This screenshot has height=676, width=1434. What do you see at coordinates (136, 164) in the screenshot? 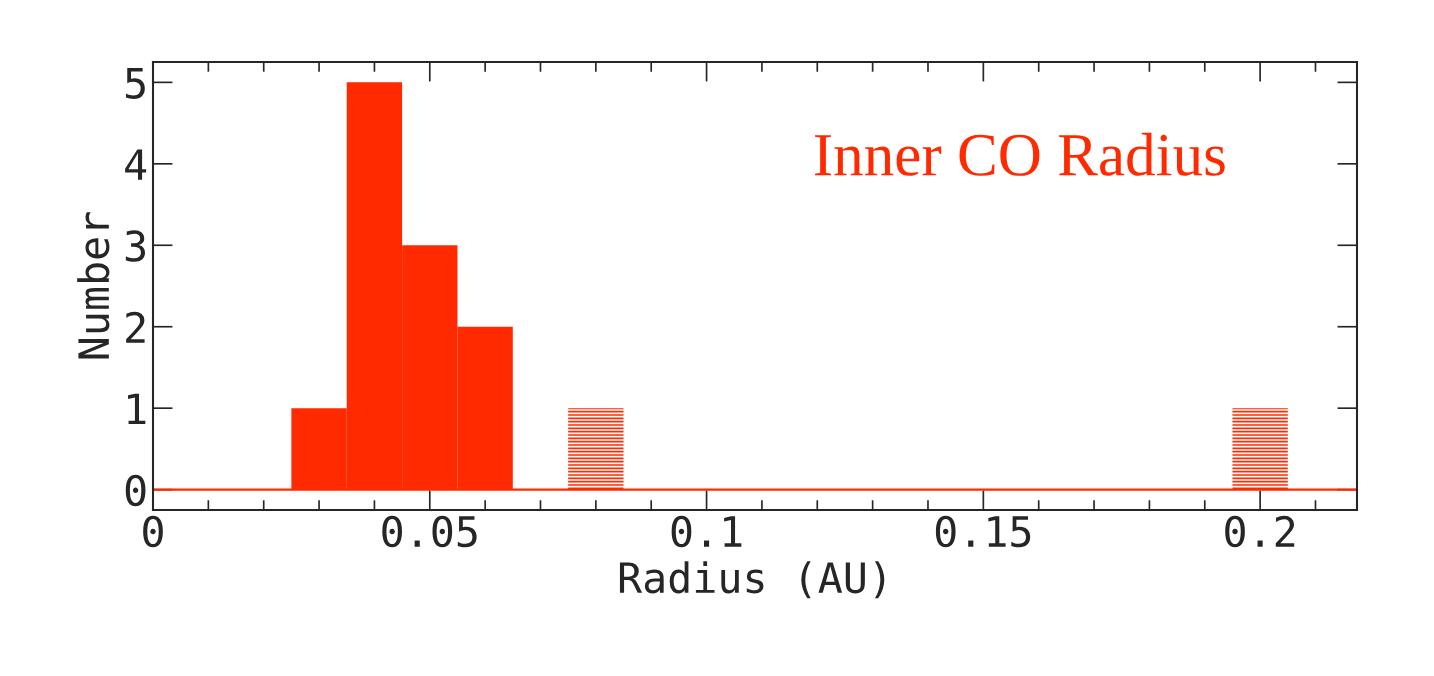
I see `y-tick-label: 4` at bounding box center [136, 164].